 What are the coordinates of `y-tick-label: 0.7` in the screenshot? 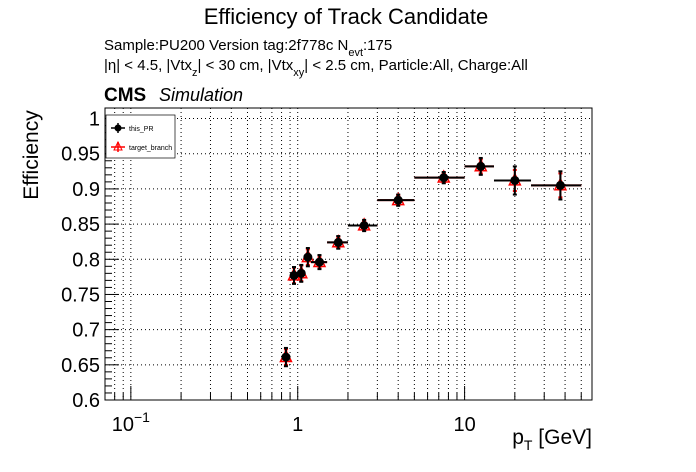 It's located at (86, 331).